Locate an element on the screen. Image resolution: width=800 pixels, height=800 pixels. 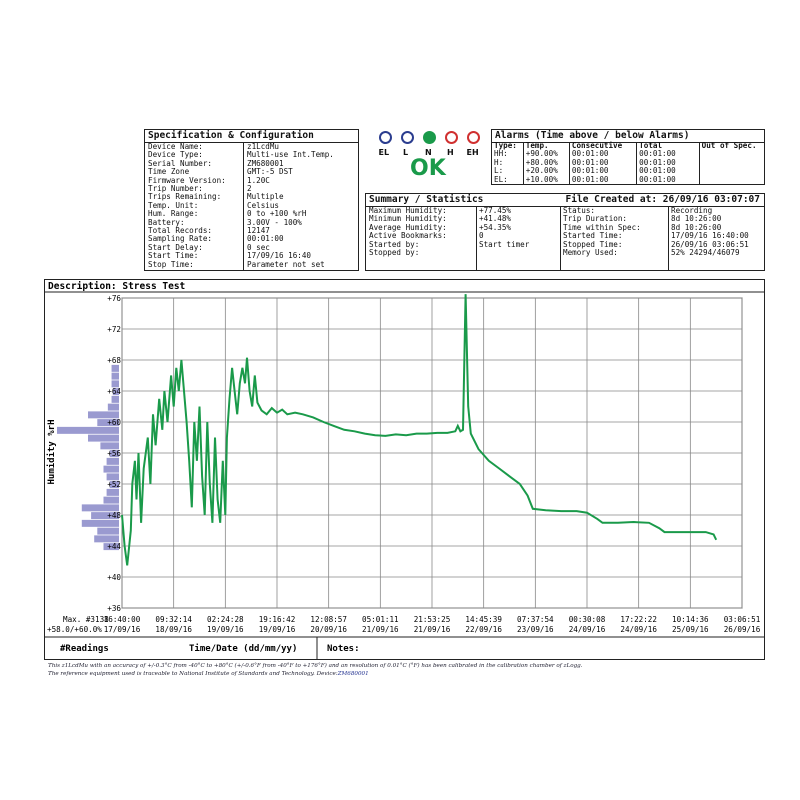
alarm-cell-3-0: EL: is located at coordinates (508, 180).